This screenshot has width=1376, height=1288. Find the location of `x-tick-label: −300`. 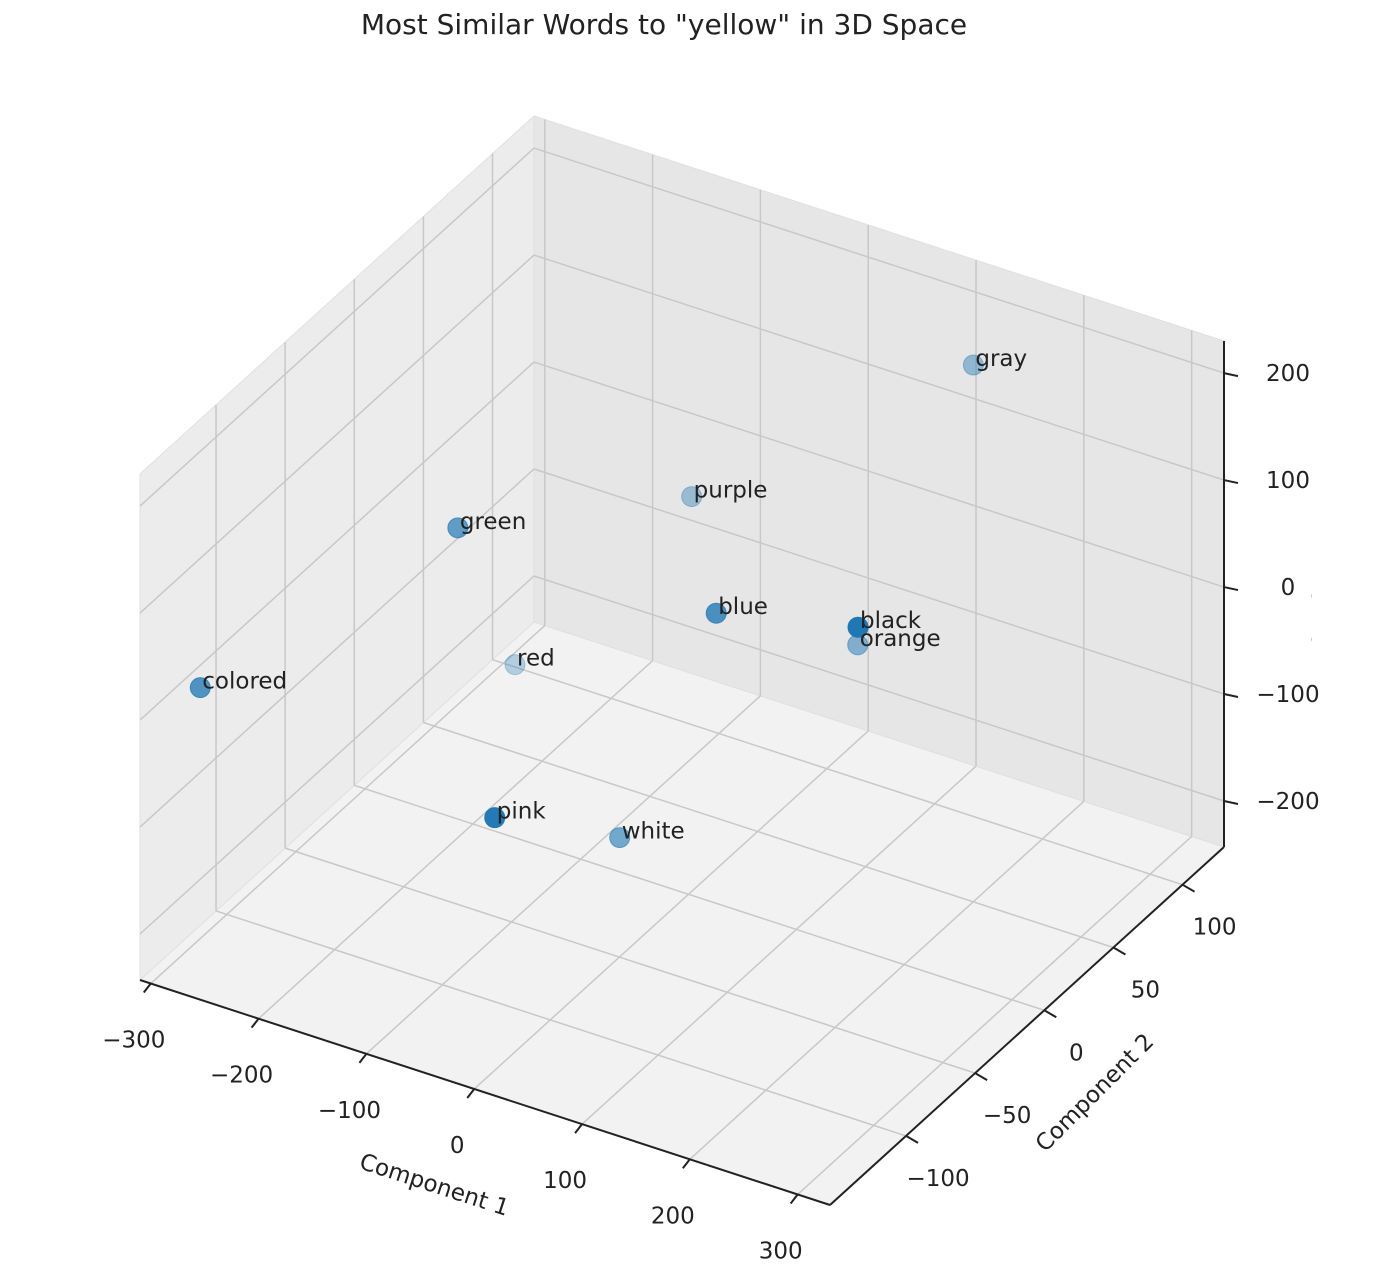

x-tick-label: −300 is located at coordinates (133, 1041).